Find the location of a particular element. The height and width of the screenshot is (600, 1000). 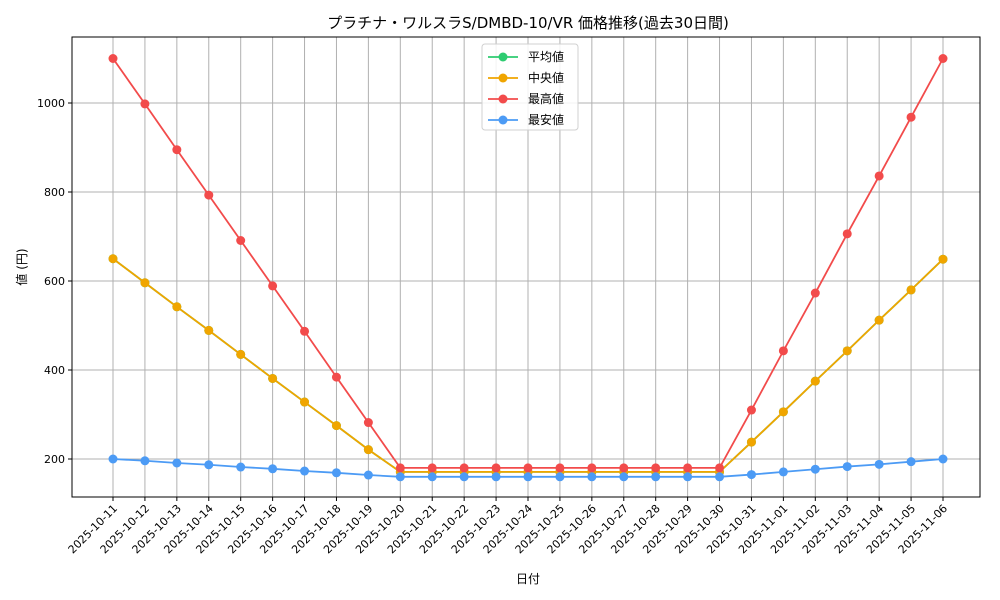

y-tick-label: 1000 is located at coordinates (51, 103).